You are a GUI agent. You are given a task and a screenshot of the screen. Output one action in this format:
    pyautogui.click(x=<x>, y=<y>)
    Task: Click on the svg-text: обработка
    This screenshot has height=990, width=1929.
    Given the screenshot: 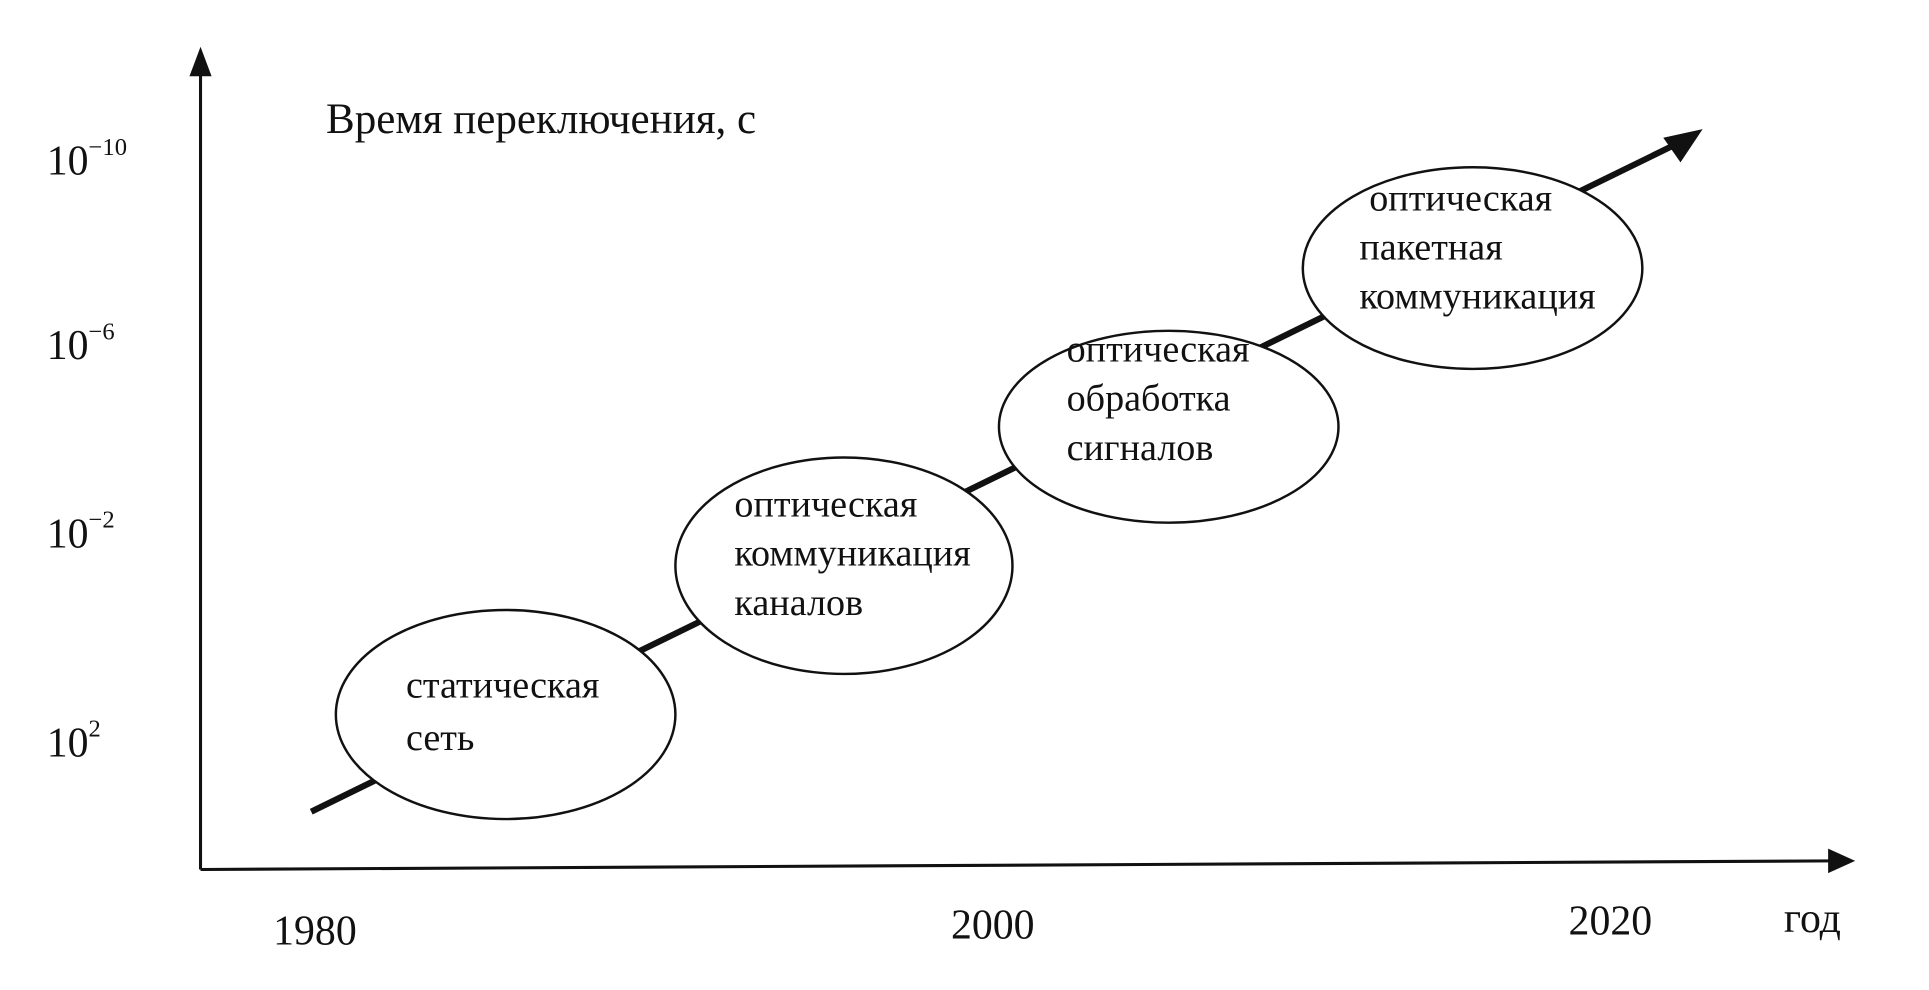 What is the action you would take?
    pyautogui.click(x=1149, y=399)
    